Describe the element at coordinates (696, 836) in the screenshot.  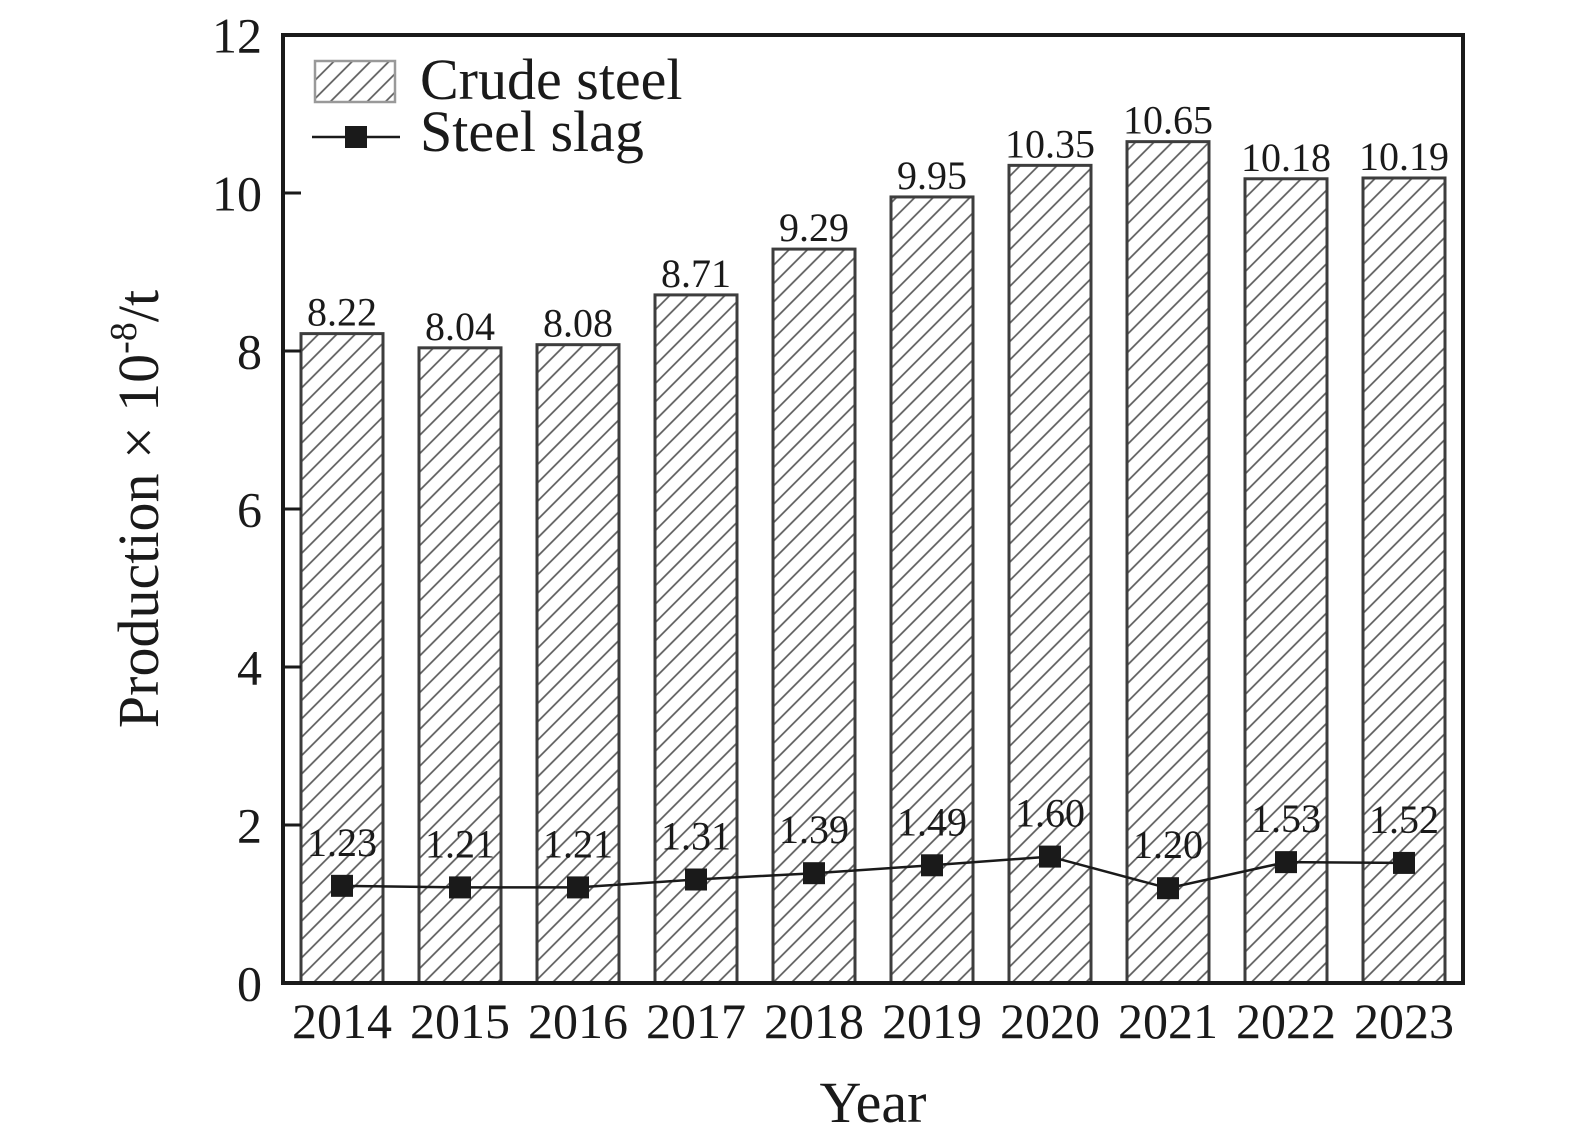
I see `slag-value-label: 1.31` at that location.